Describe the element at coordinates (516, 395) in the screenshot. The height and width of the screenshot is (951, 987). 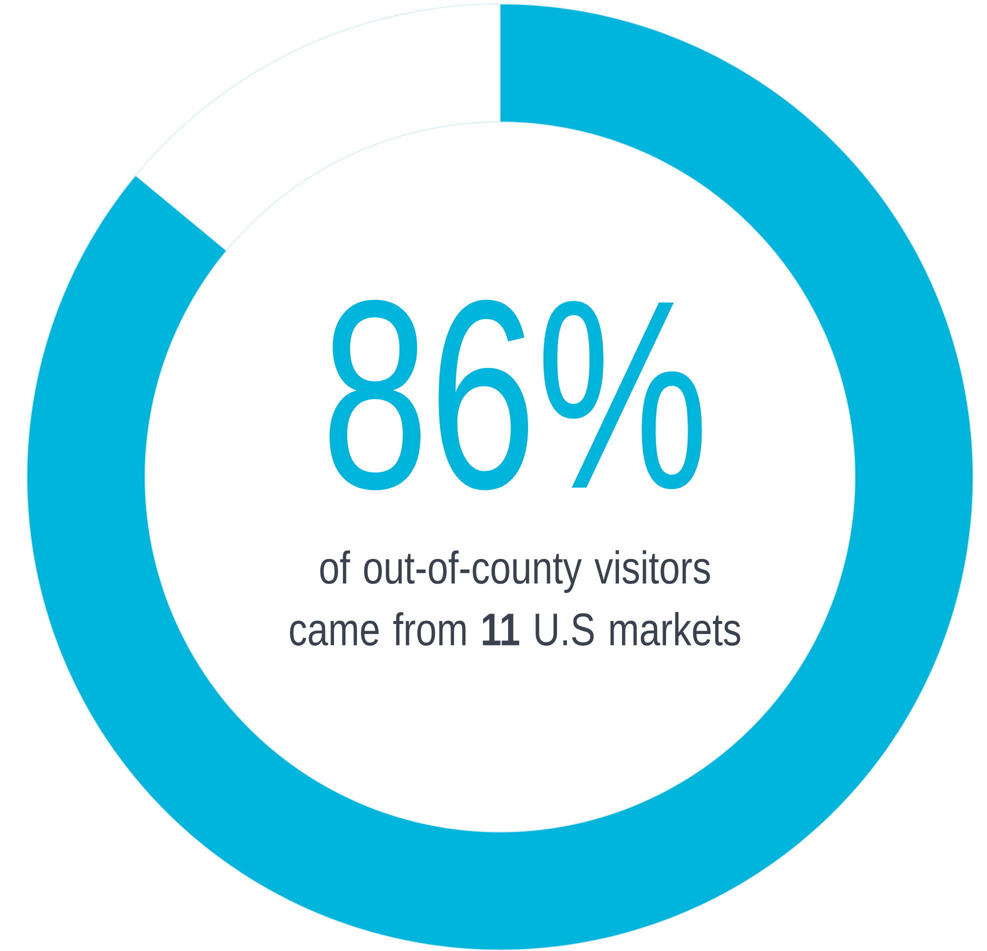
I see `text: 86%` at that location.